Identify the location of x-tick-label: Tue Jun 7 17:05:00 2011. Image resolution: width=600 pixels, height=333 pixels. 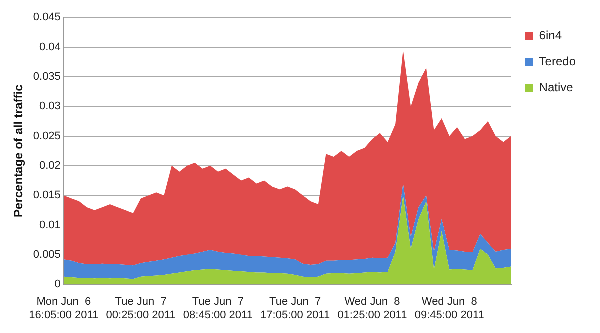
(295, 309).